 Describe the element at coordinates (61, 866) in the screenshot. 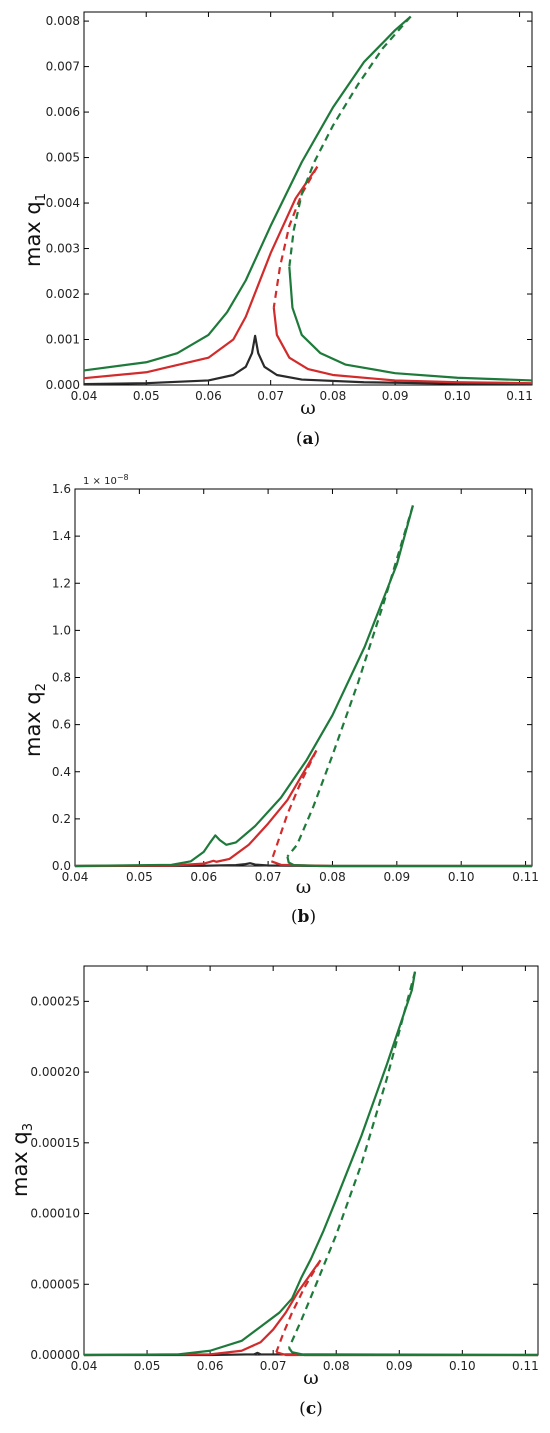

I see `panel-b-ytick-label: 0.0` at that location.